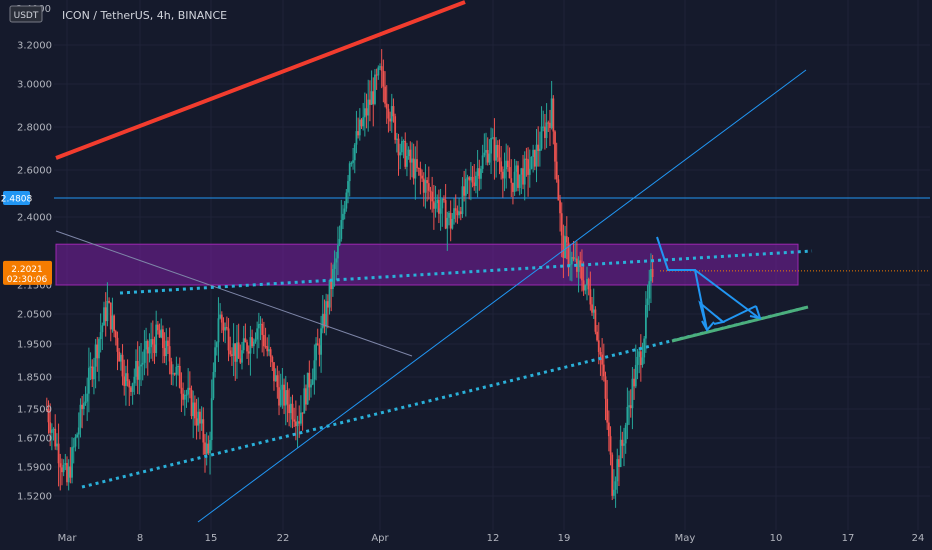  I want to click on target-support-line, so click(740, 324).